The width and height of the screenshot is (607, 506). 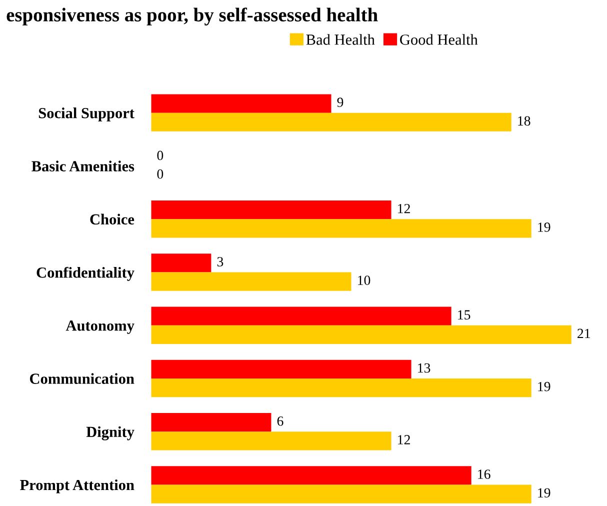 What do you see at coordinates (100, 327) in the screenshot?
I see `y-tick-label: Autonomy` at bounding box center [100, 327].